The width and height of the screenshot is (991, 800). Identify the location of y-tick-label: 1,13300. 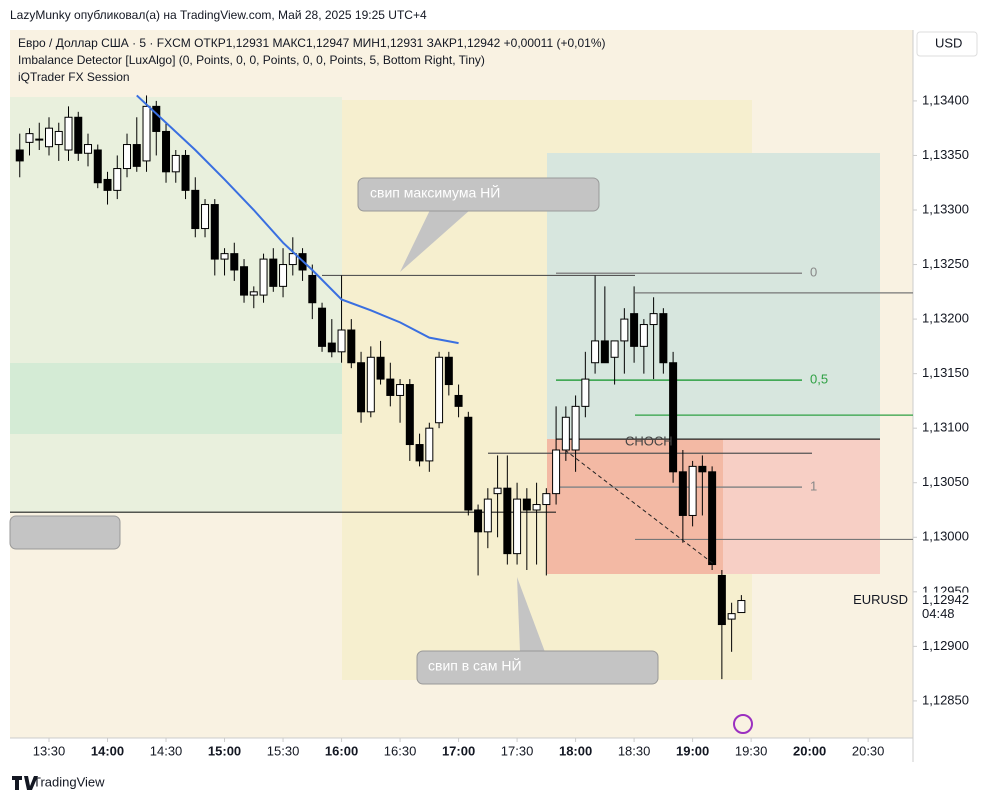
(945, 208).